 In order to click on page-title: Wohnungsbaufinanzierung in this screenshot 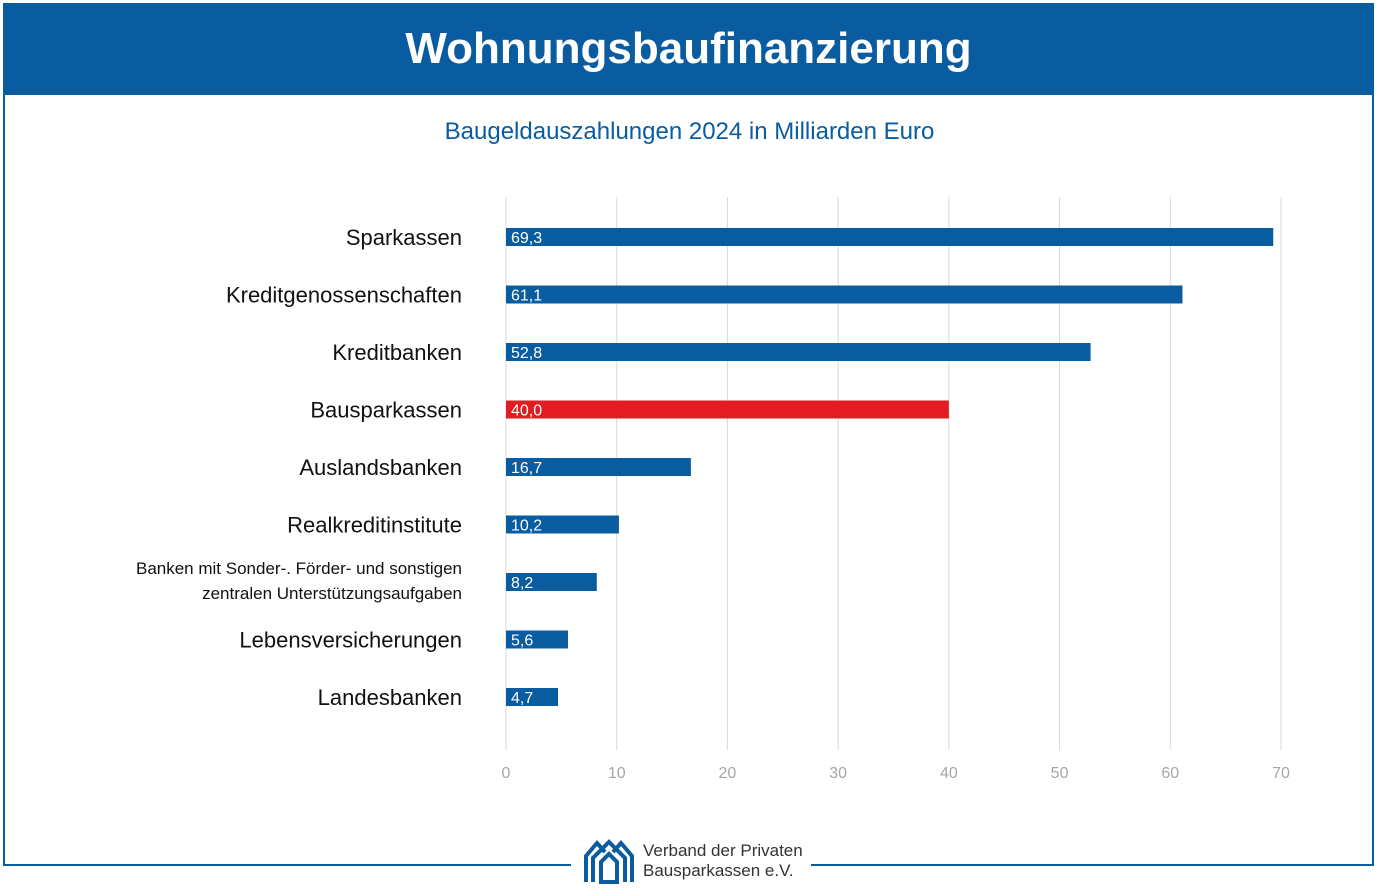, I will do `click(688, 49)`.